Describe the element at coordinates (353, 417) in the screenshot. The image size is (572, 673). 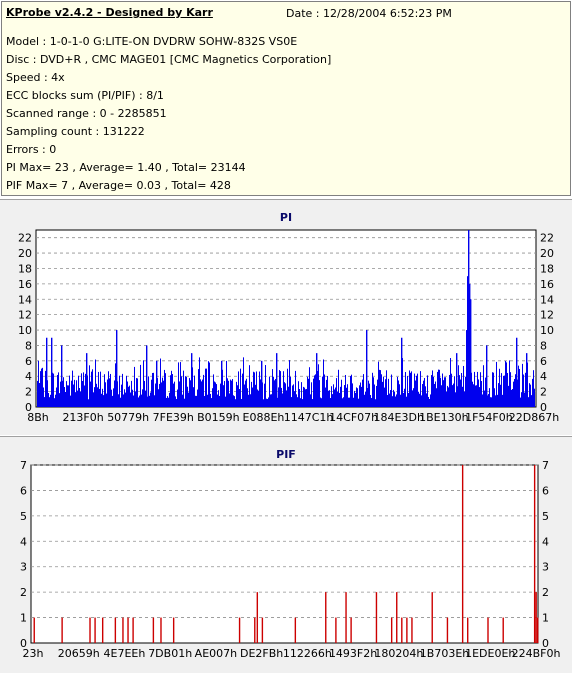
I see `pi-xtick-7: 14CF07h` at that location.